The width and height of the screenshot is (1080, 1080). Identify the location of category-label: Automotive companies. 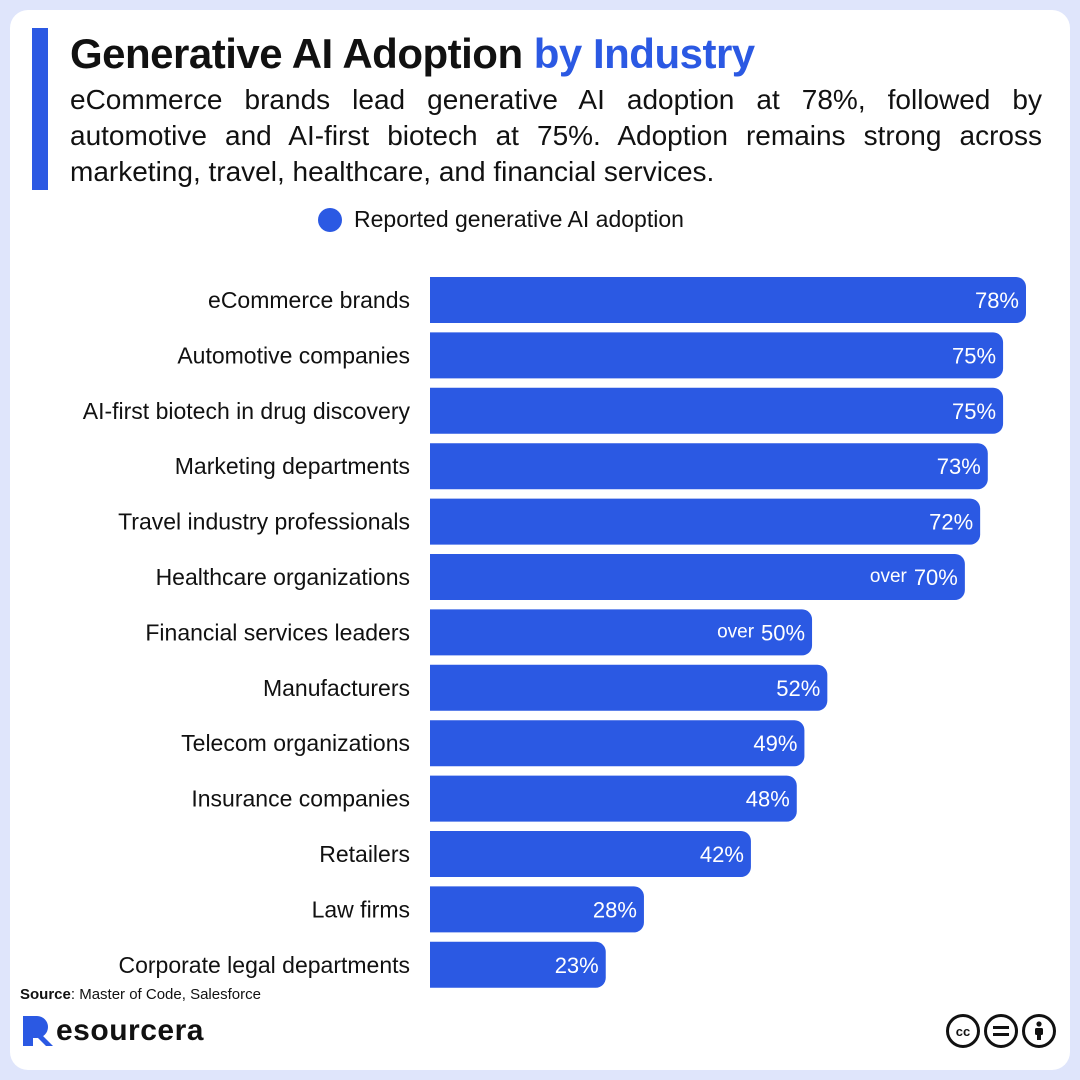
(293, 355).